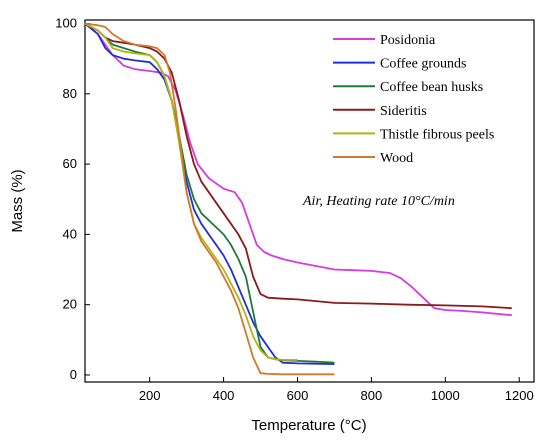 This screenshot has height=443, width=550. What do you see at coordinates (423, 64) in the screenshot?
I see `legend-label: Coffee grounds` at bounding box center [423, 64].